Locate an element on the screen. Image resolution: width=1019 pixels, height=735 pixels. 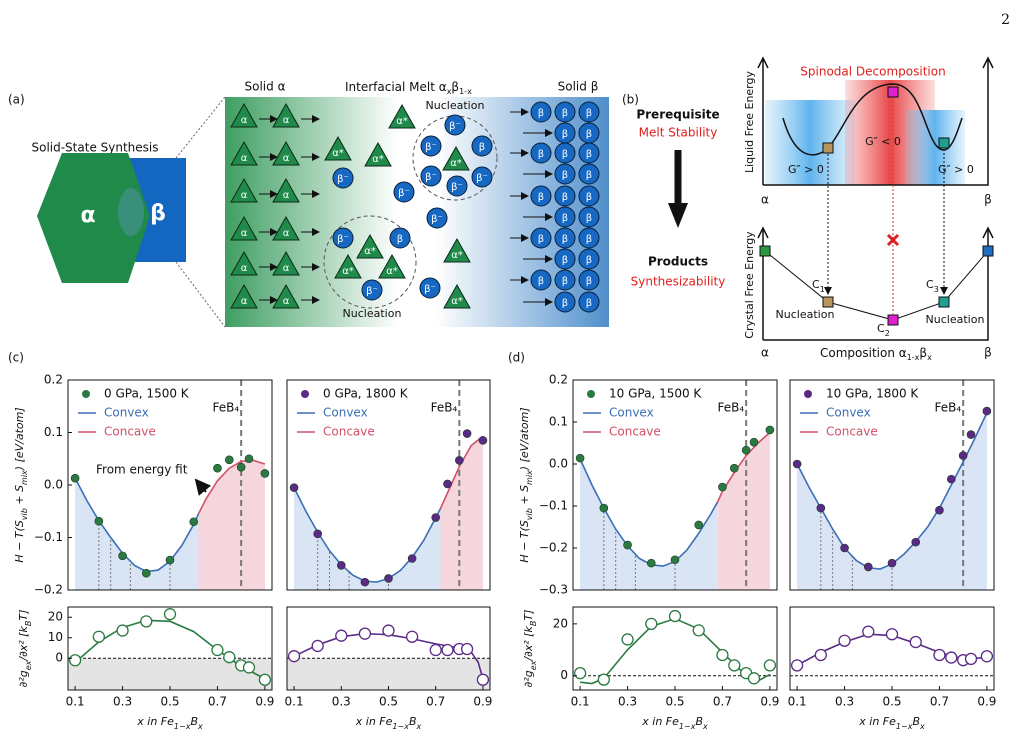
arrow-head is located at coordinates (678, 215).